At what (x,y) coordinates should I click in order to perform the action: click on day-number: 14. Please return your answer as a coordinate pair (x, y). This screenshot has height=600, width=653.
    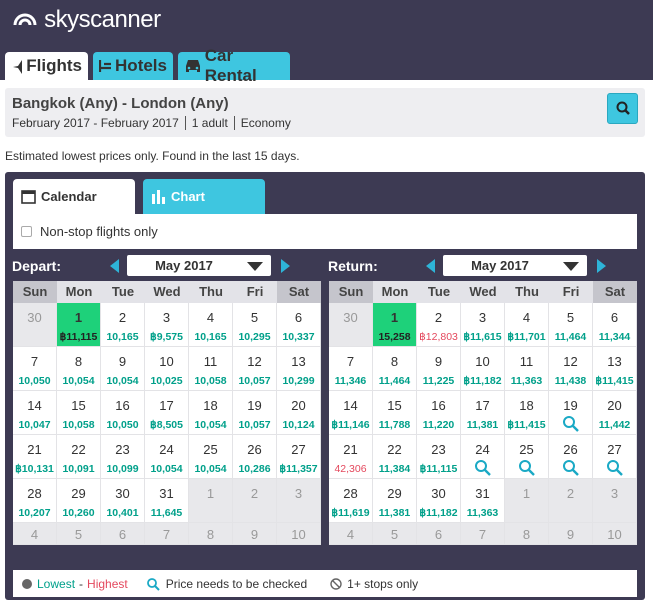
    Looking at the image, I should click on (350, 405).